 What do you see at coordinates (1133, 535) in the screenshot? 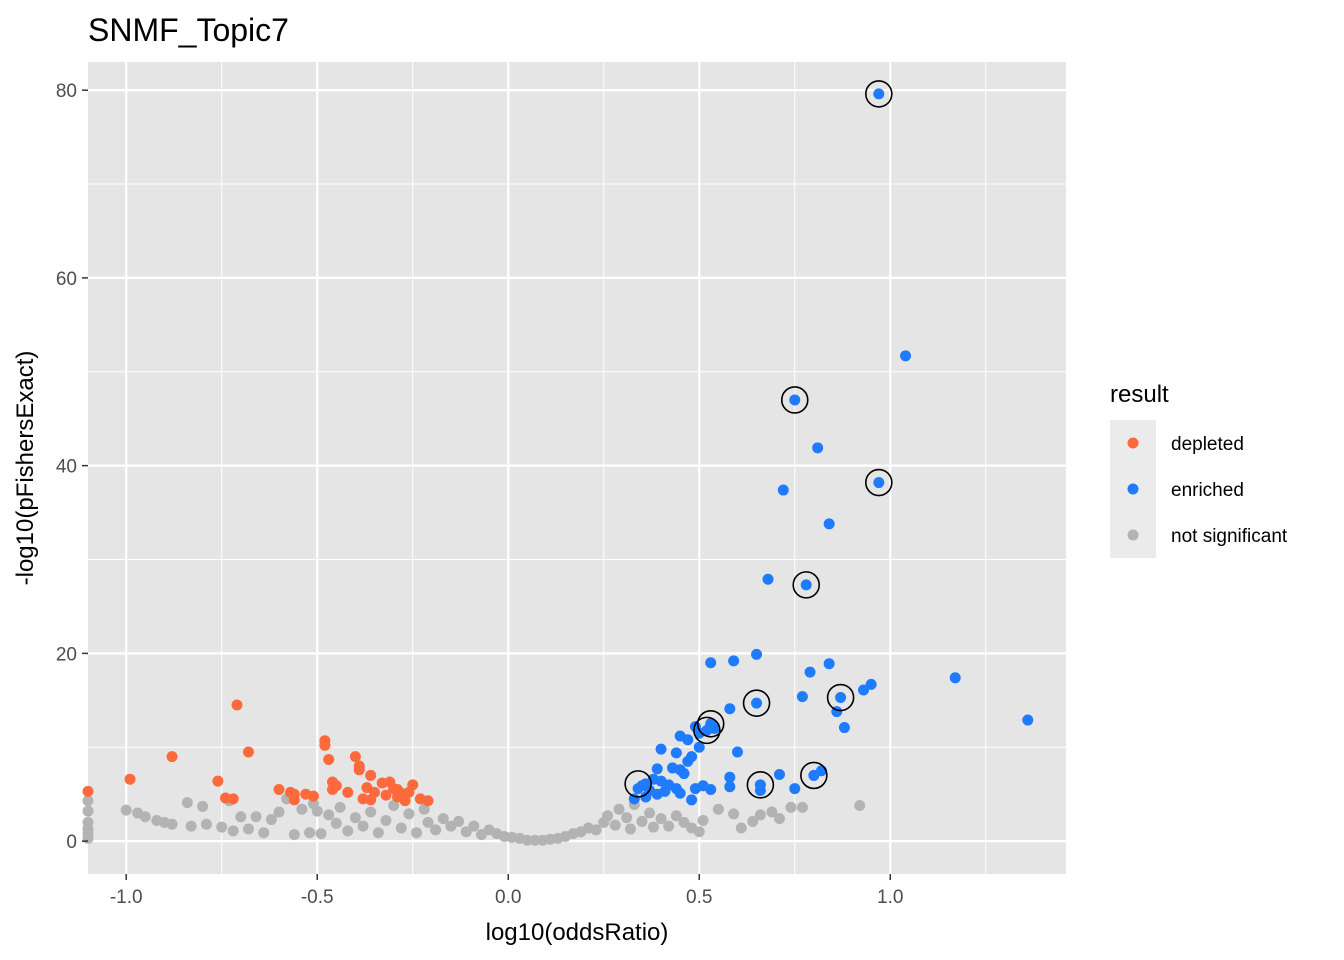
I see `legend-key-not-significant` at bounding box center [1133, 535].